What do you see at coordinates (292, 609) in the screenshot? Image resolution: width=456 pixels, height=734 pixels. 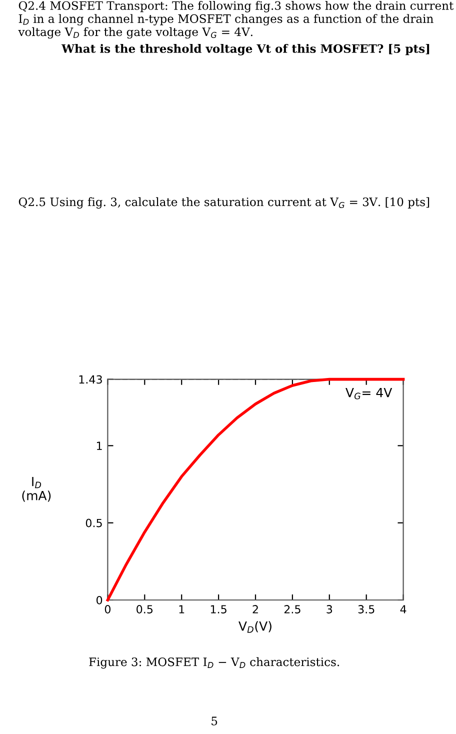 I see `x-tick-label: 2.5` at bounding box center [292, 609].